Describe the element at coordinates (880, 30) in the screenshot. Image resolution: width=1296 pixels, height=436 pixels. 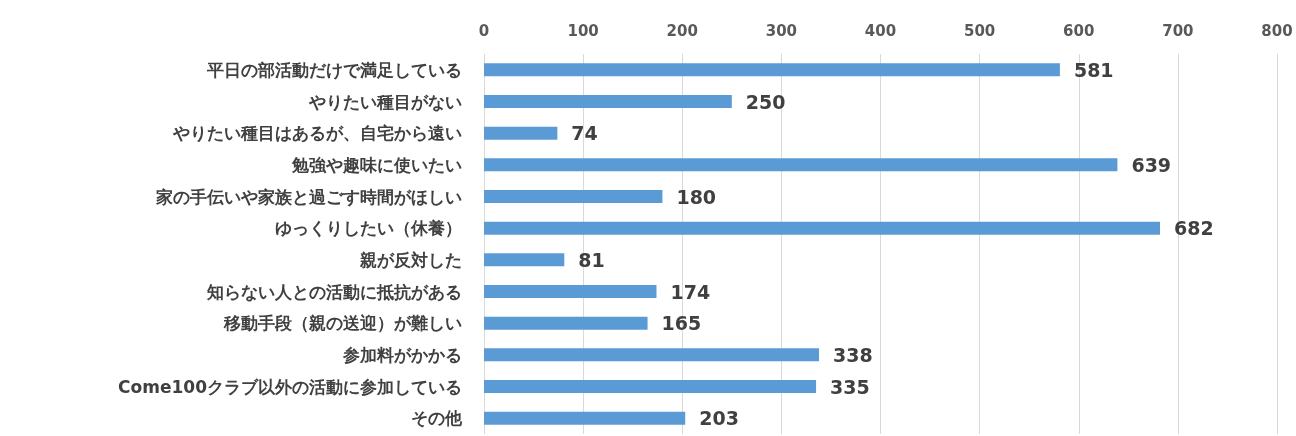
I see `x-tick-label: 400` at that location.